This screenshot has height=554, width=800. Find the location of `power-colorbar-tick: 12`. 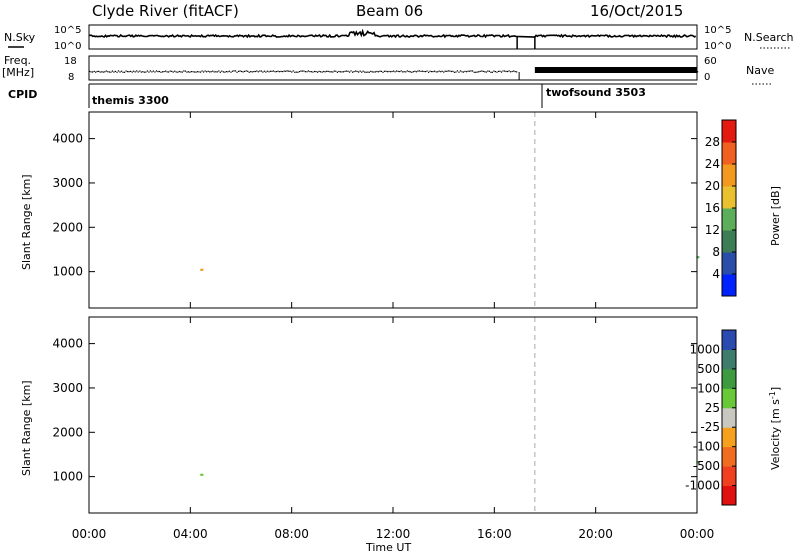

power-colorbar-tick: 12 is located at coordinates (712, 230).